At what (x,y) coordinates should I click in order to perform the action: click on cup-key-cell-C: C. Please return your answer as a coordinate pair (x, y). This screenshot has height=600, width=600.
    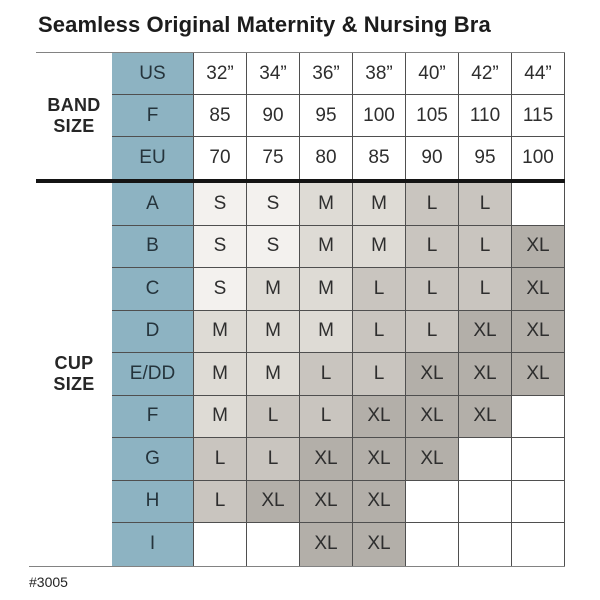
    Looking at the image, I should click on (153, 289).